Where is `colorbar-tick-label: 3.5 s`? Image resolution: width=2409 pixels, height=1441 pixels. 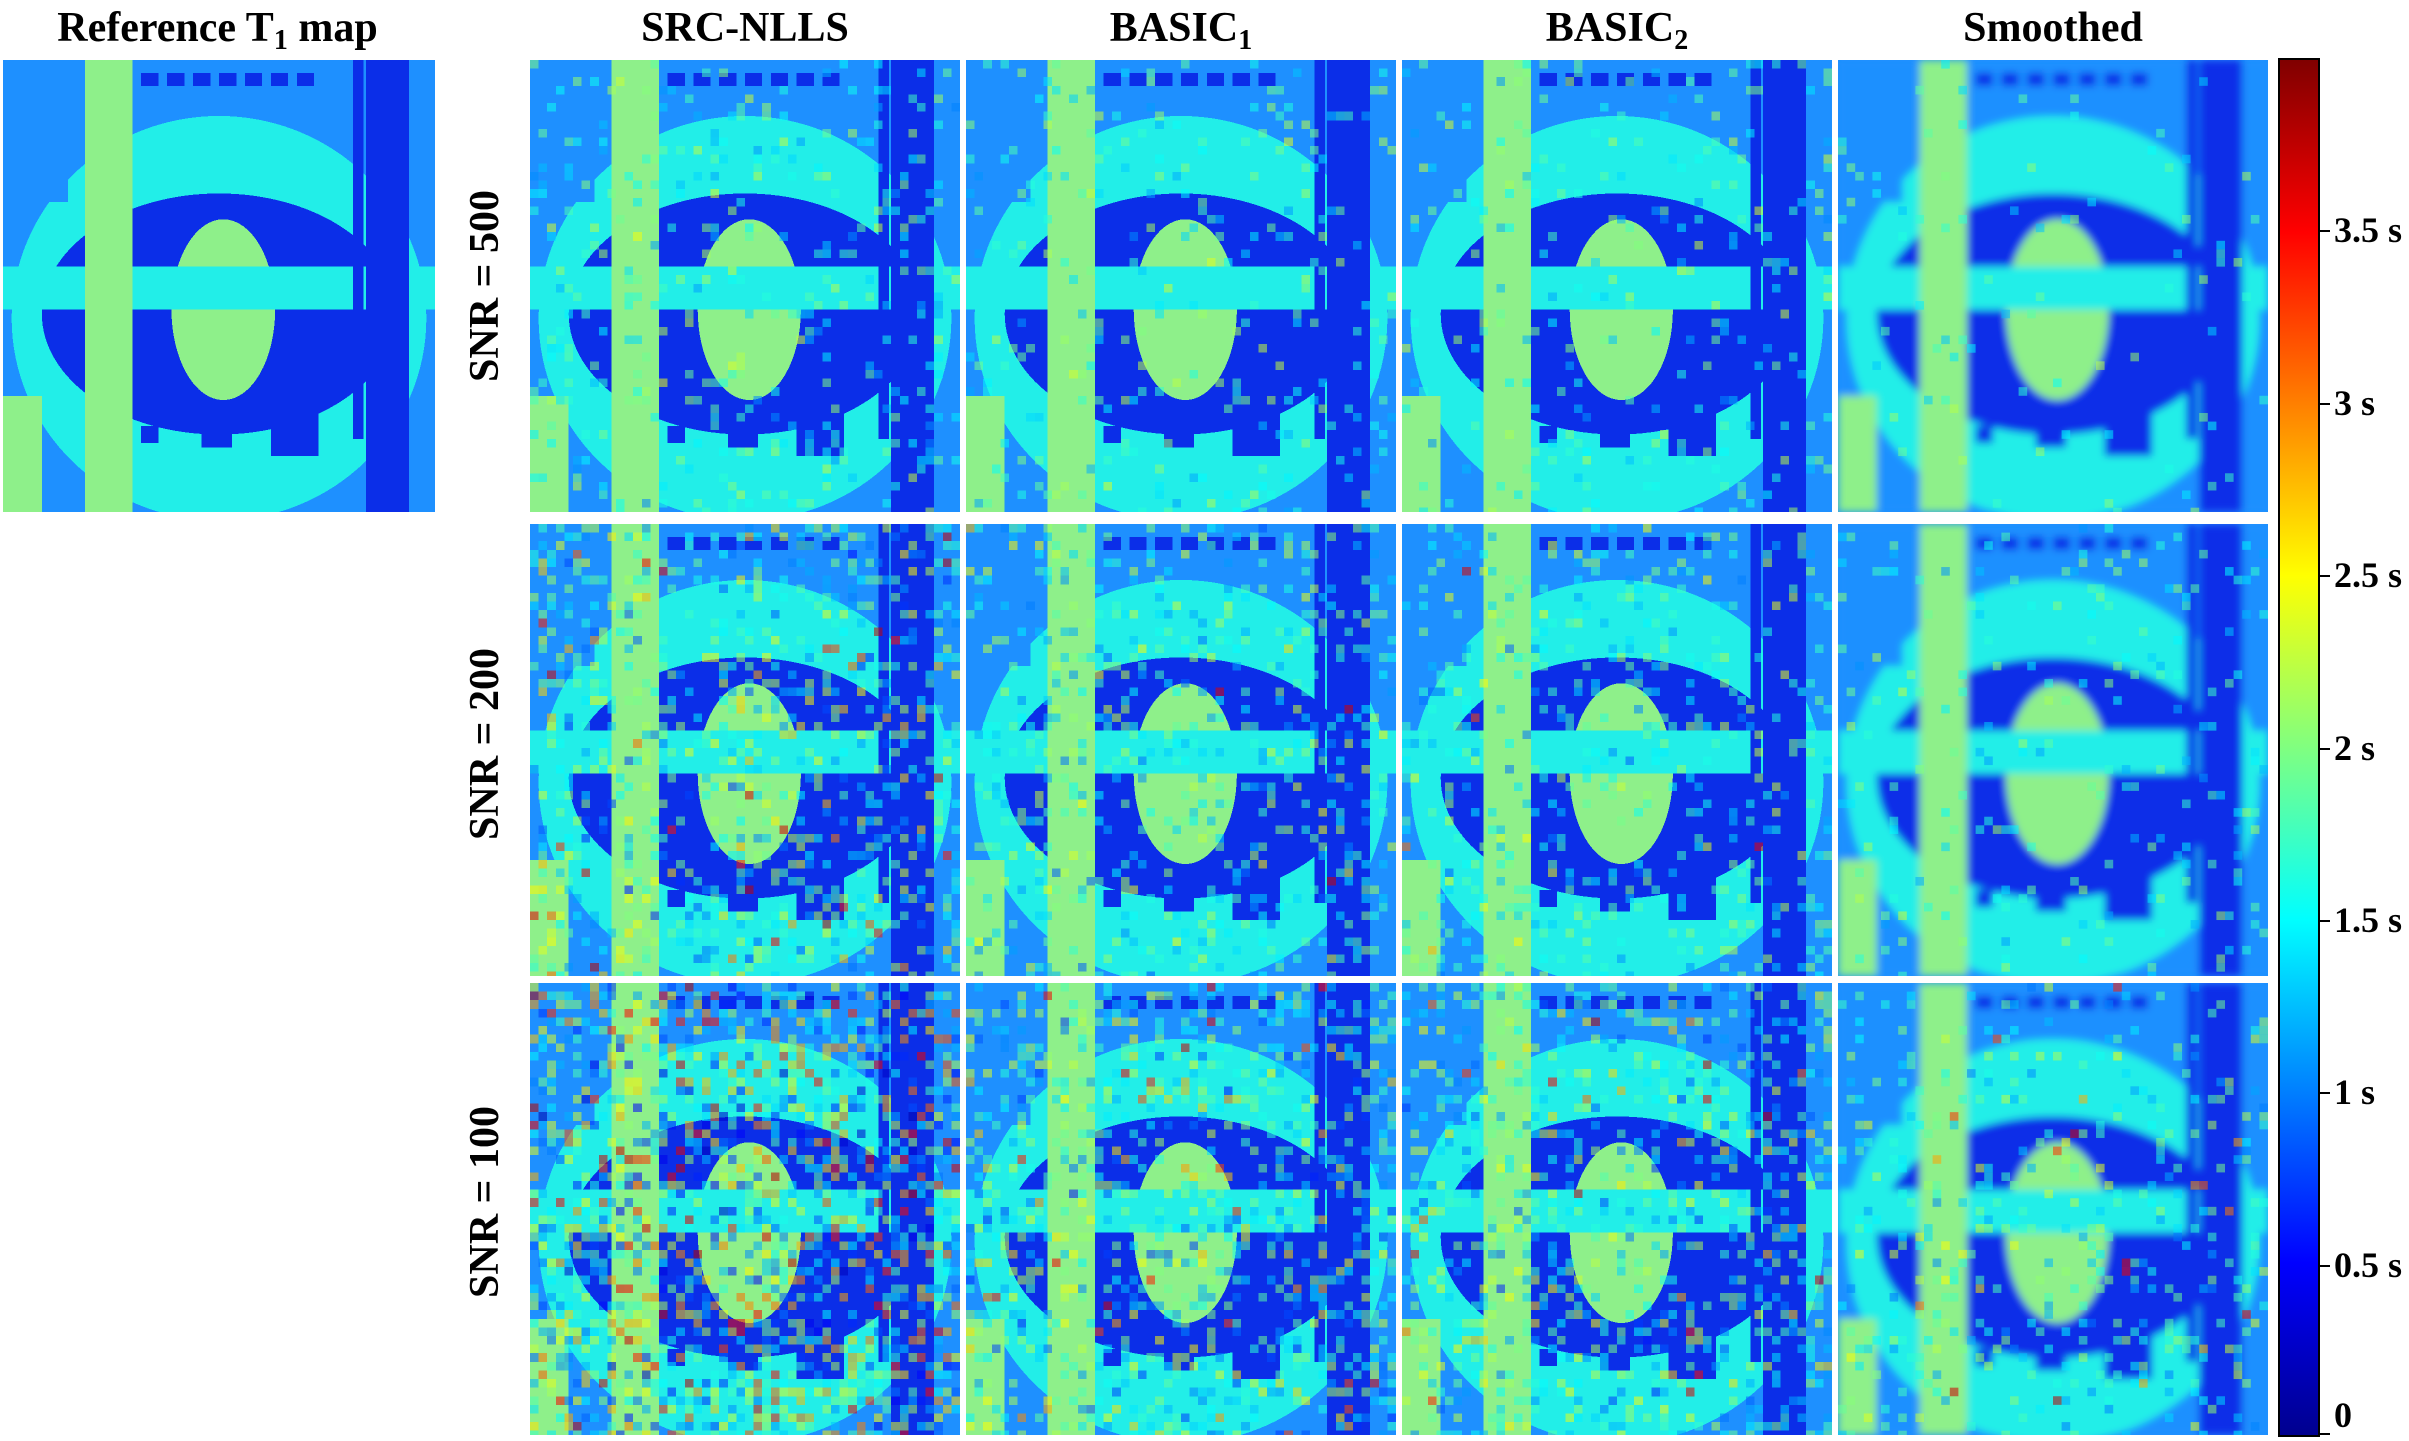 colorbar-tick-label: 3.5 s is located at coordinates (2368, 230).